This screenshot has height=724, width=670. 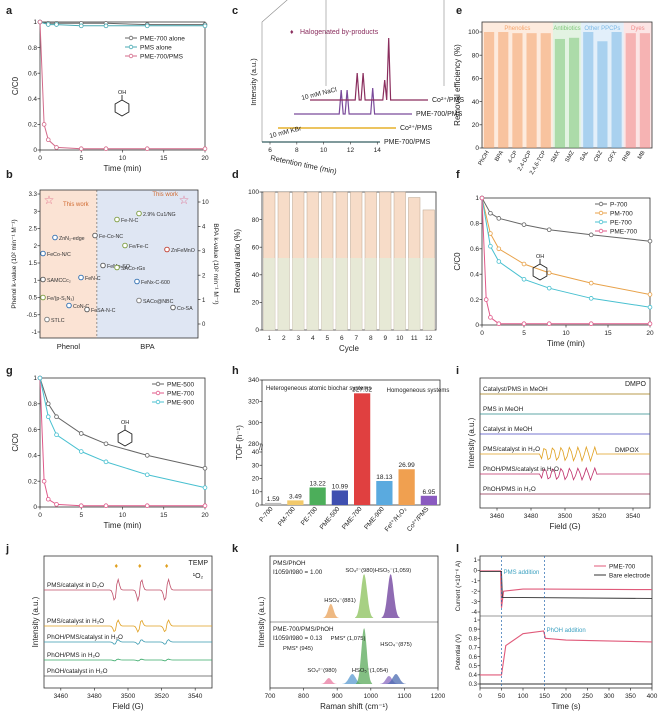 What do you see at coordinates (339, 32) in the screenshot?
I see `panel-c-annotation: Halogenated by-products` at bounding box center [339, 32].